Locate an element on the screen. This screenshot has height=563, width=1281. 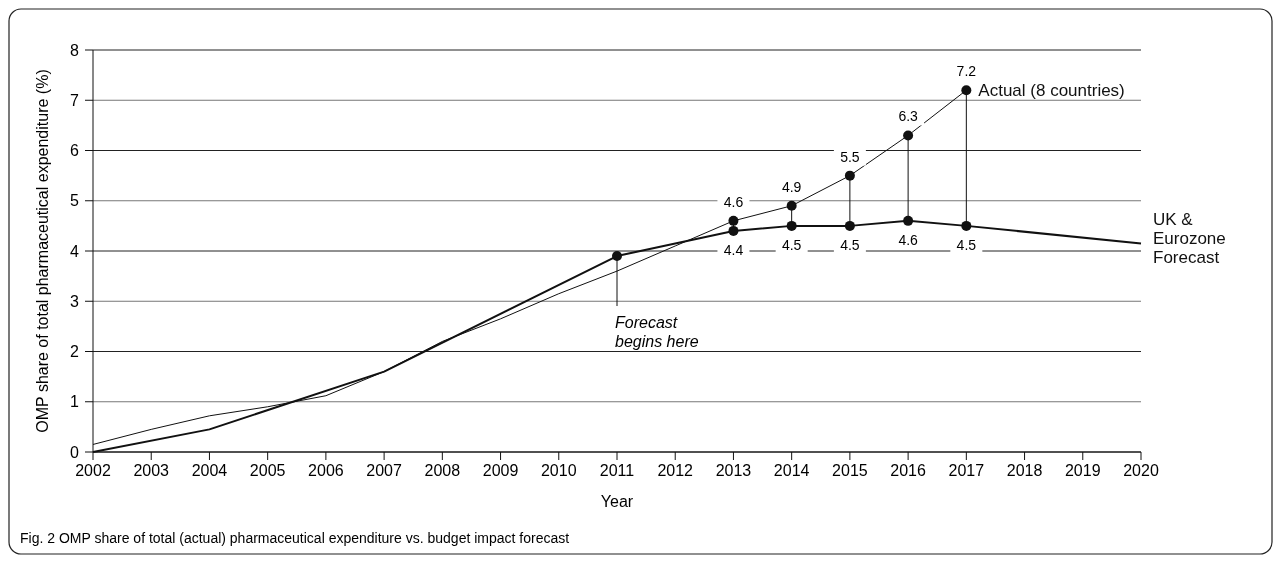
x-tick-label: 2012 is located at coordinates (675, 470).